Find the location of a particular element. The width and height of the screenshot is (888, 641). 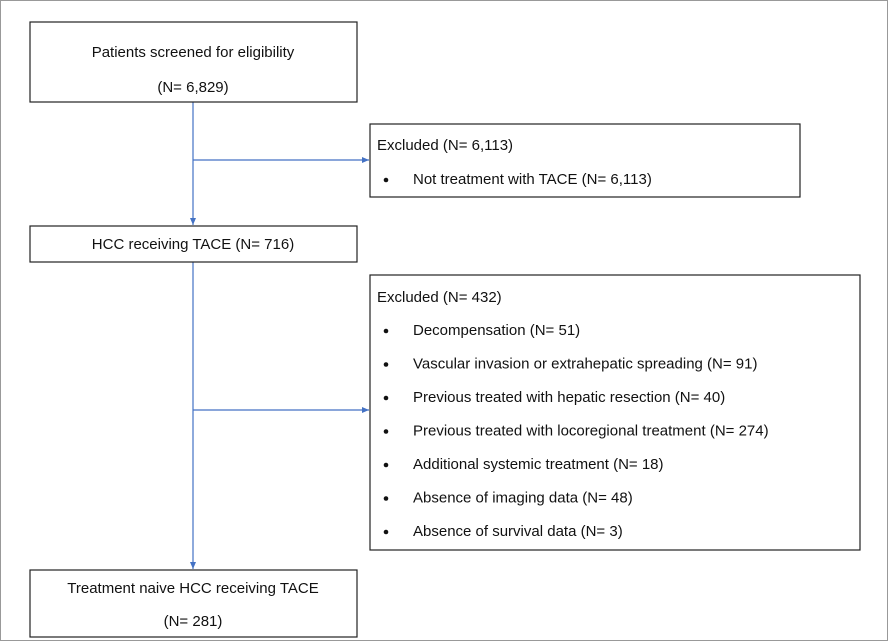

list-item: Additional systemic treatment (N= 18) is located at coordinates (538, 464).